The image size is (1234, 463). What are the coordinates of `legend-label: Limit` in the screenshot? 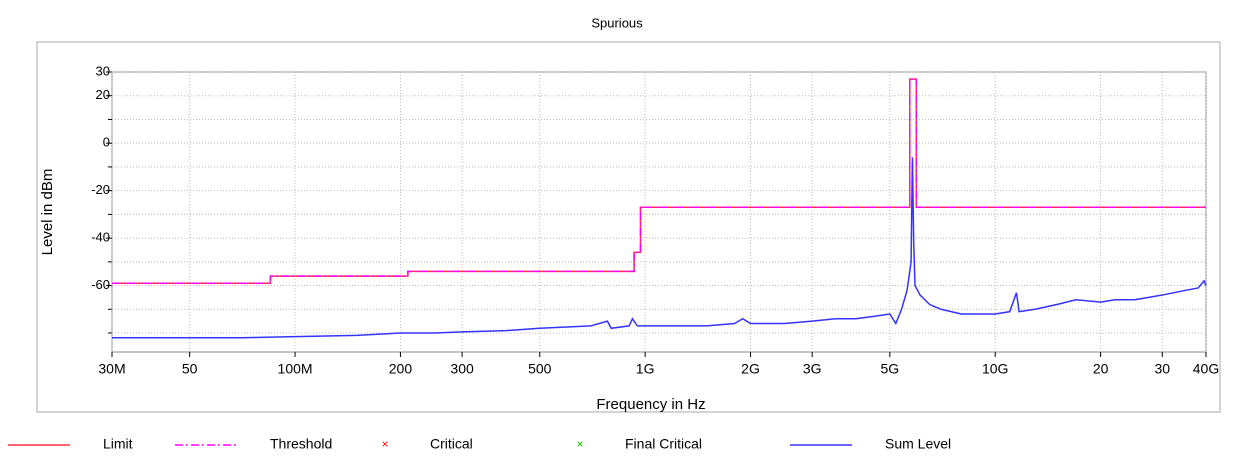 It's located at (118, 444).